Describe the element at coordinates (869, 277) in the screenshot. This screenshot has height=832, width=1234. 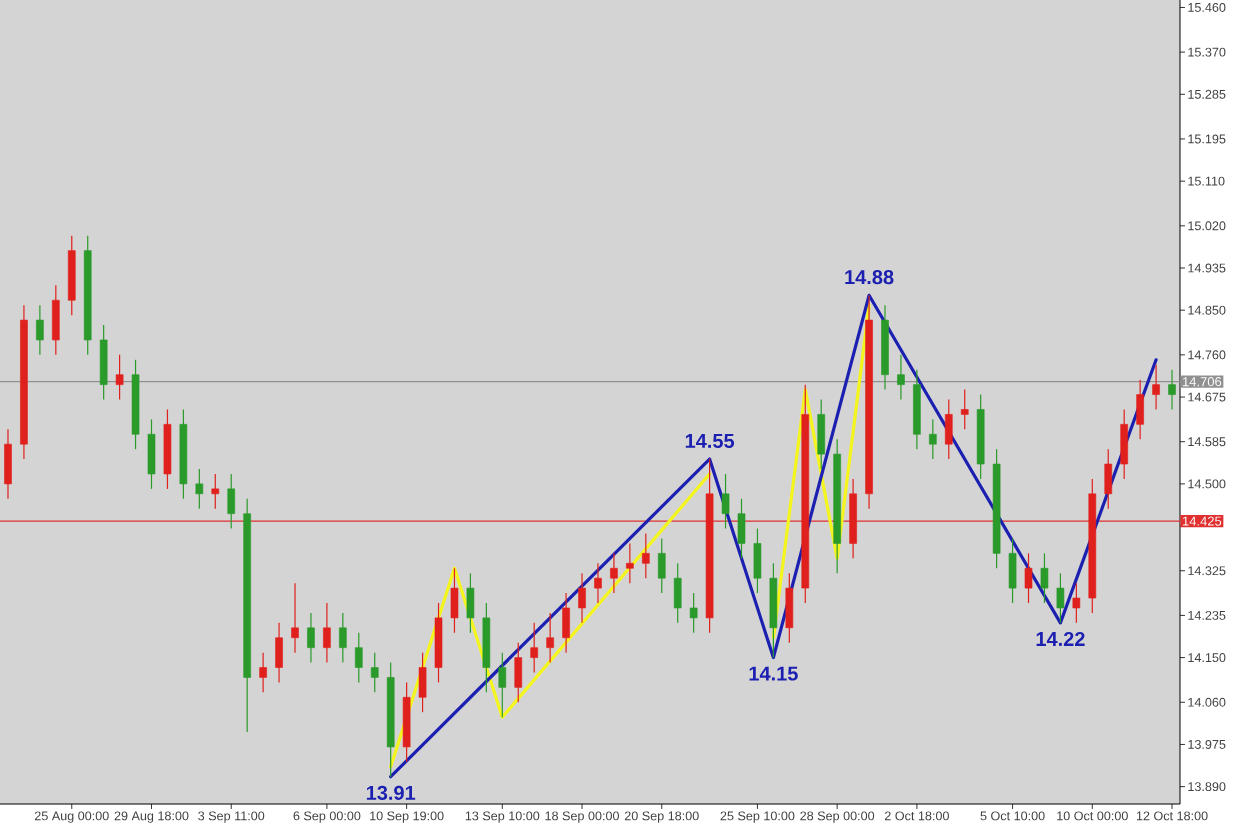
I see `annotation: 14.88` at that location.